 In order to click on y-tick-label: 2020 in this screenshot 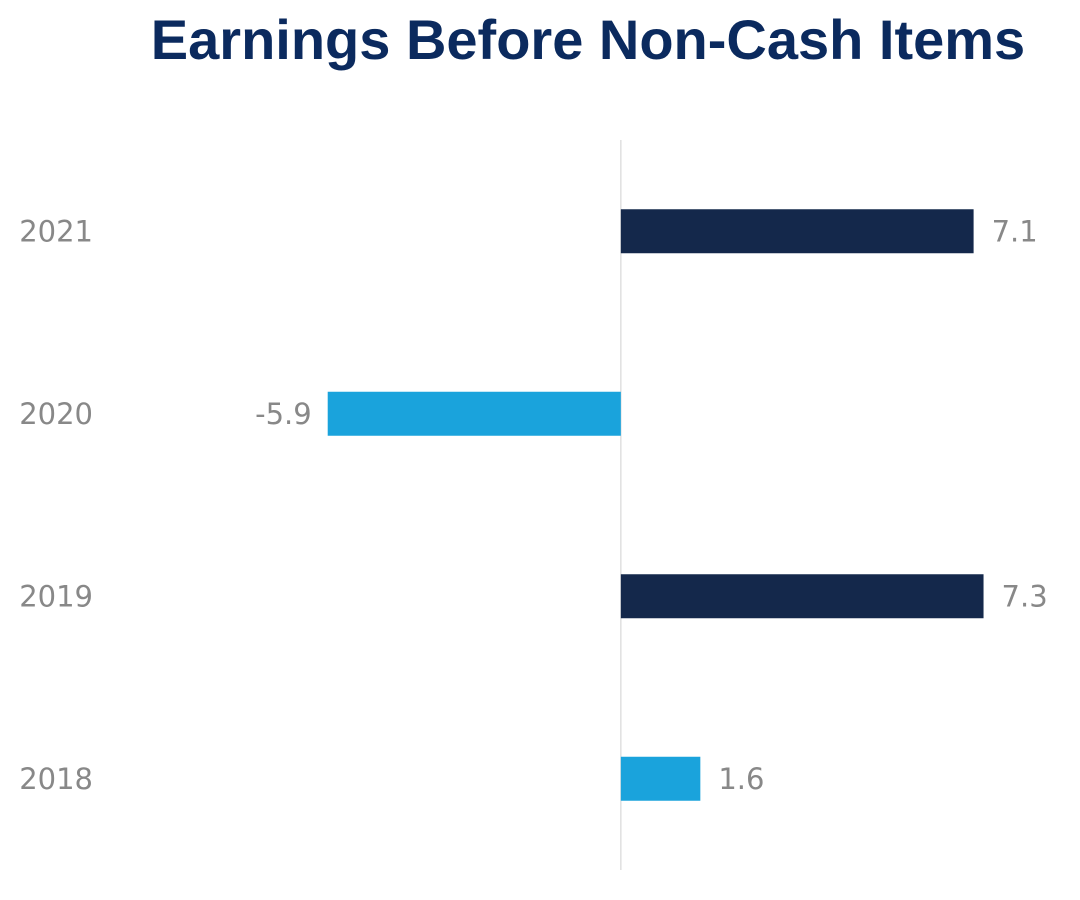, I will do `click(56, 414)`.